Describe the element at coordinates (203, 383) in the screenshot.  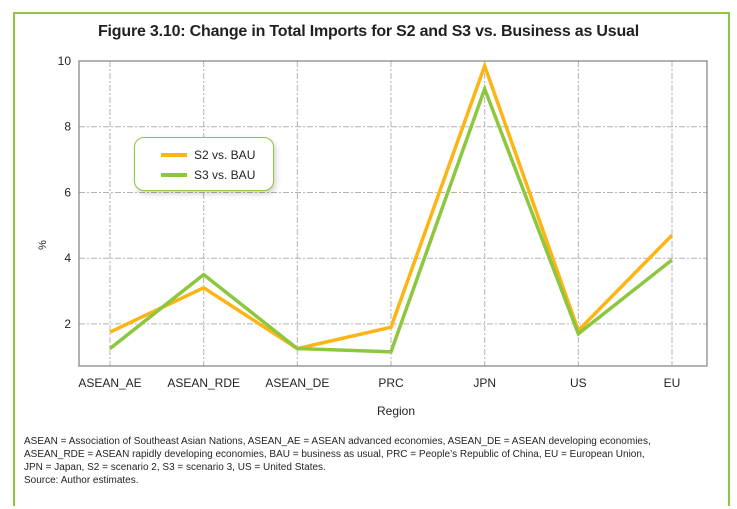
I see `x-tick-label: ASEAN_RDE` at that location.